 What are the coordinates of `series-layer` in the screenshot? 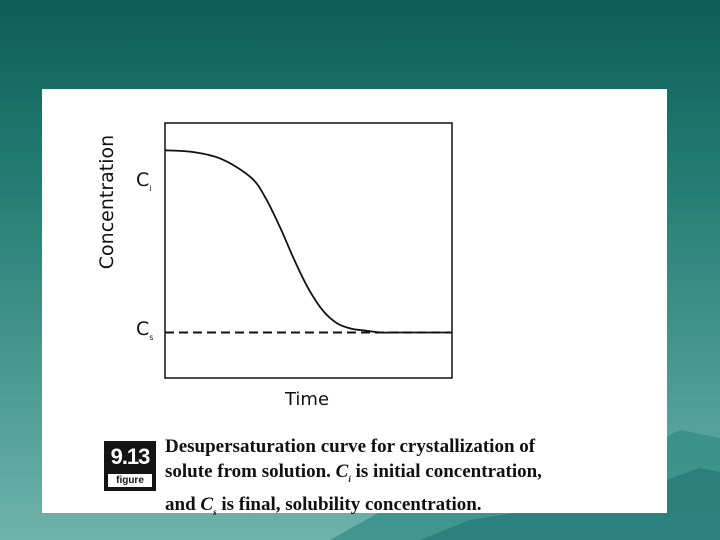 It's located at (308, 241).